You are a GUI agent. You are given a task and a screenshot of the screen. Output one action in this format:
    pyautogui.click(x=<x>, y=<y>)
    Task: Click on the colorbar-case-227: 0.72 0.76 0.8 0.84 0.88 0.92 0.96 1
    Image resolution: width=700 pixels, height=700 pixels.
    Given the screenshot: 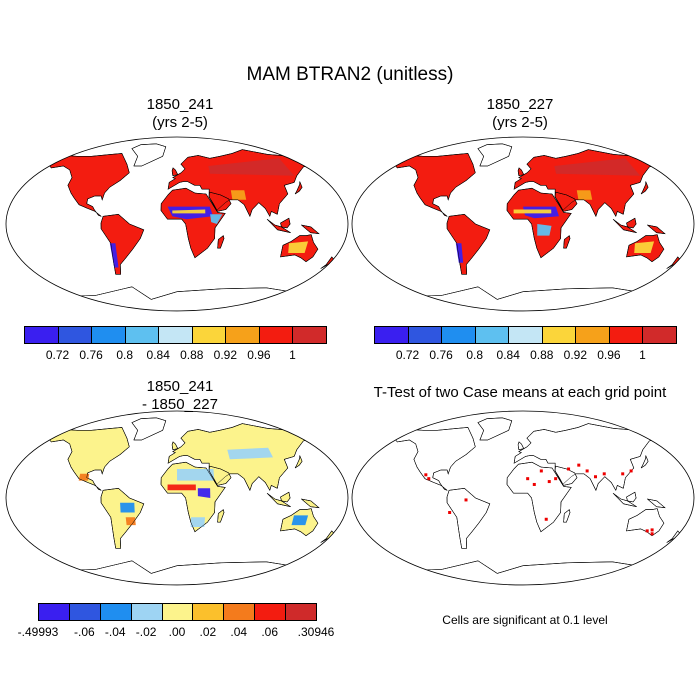 What is the action you would take?
    pyautogui.click(x=525, y=346)
    